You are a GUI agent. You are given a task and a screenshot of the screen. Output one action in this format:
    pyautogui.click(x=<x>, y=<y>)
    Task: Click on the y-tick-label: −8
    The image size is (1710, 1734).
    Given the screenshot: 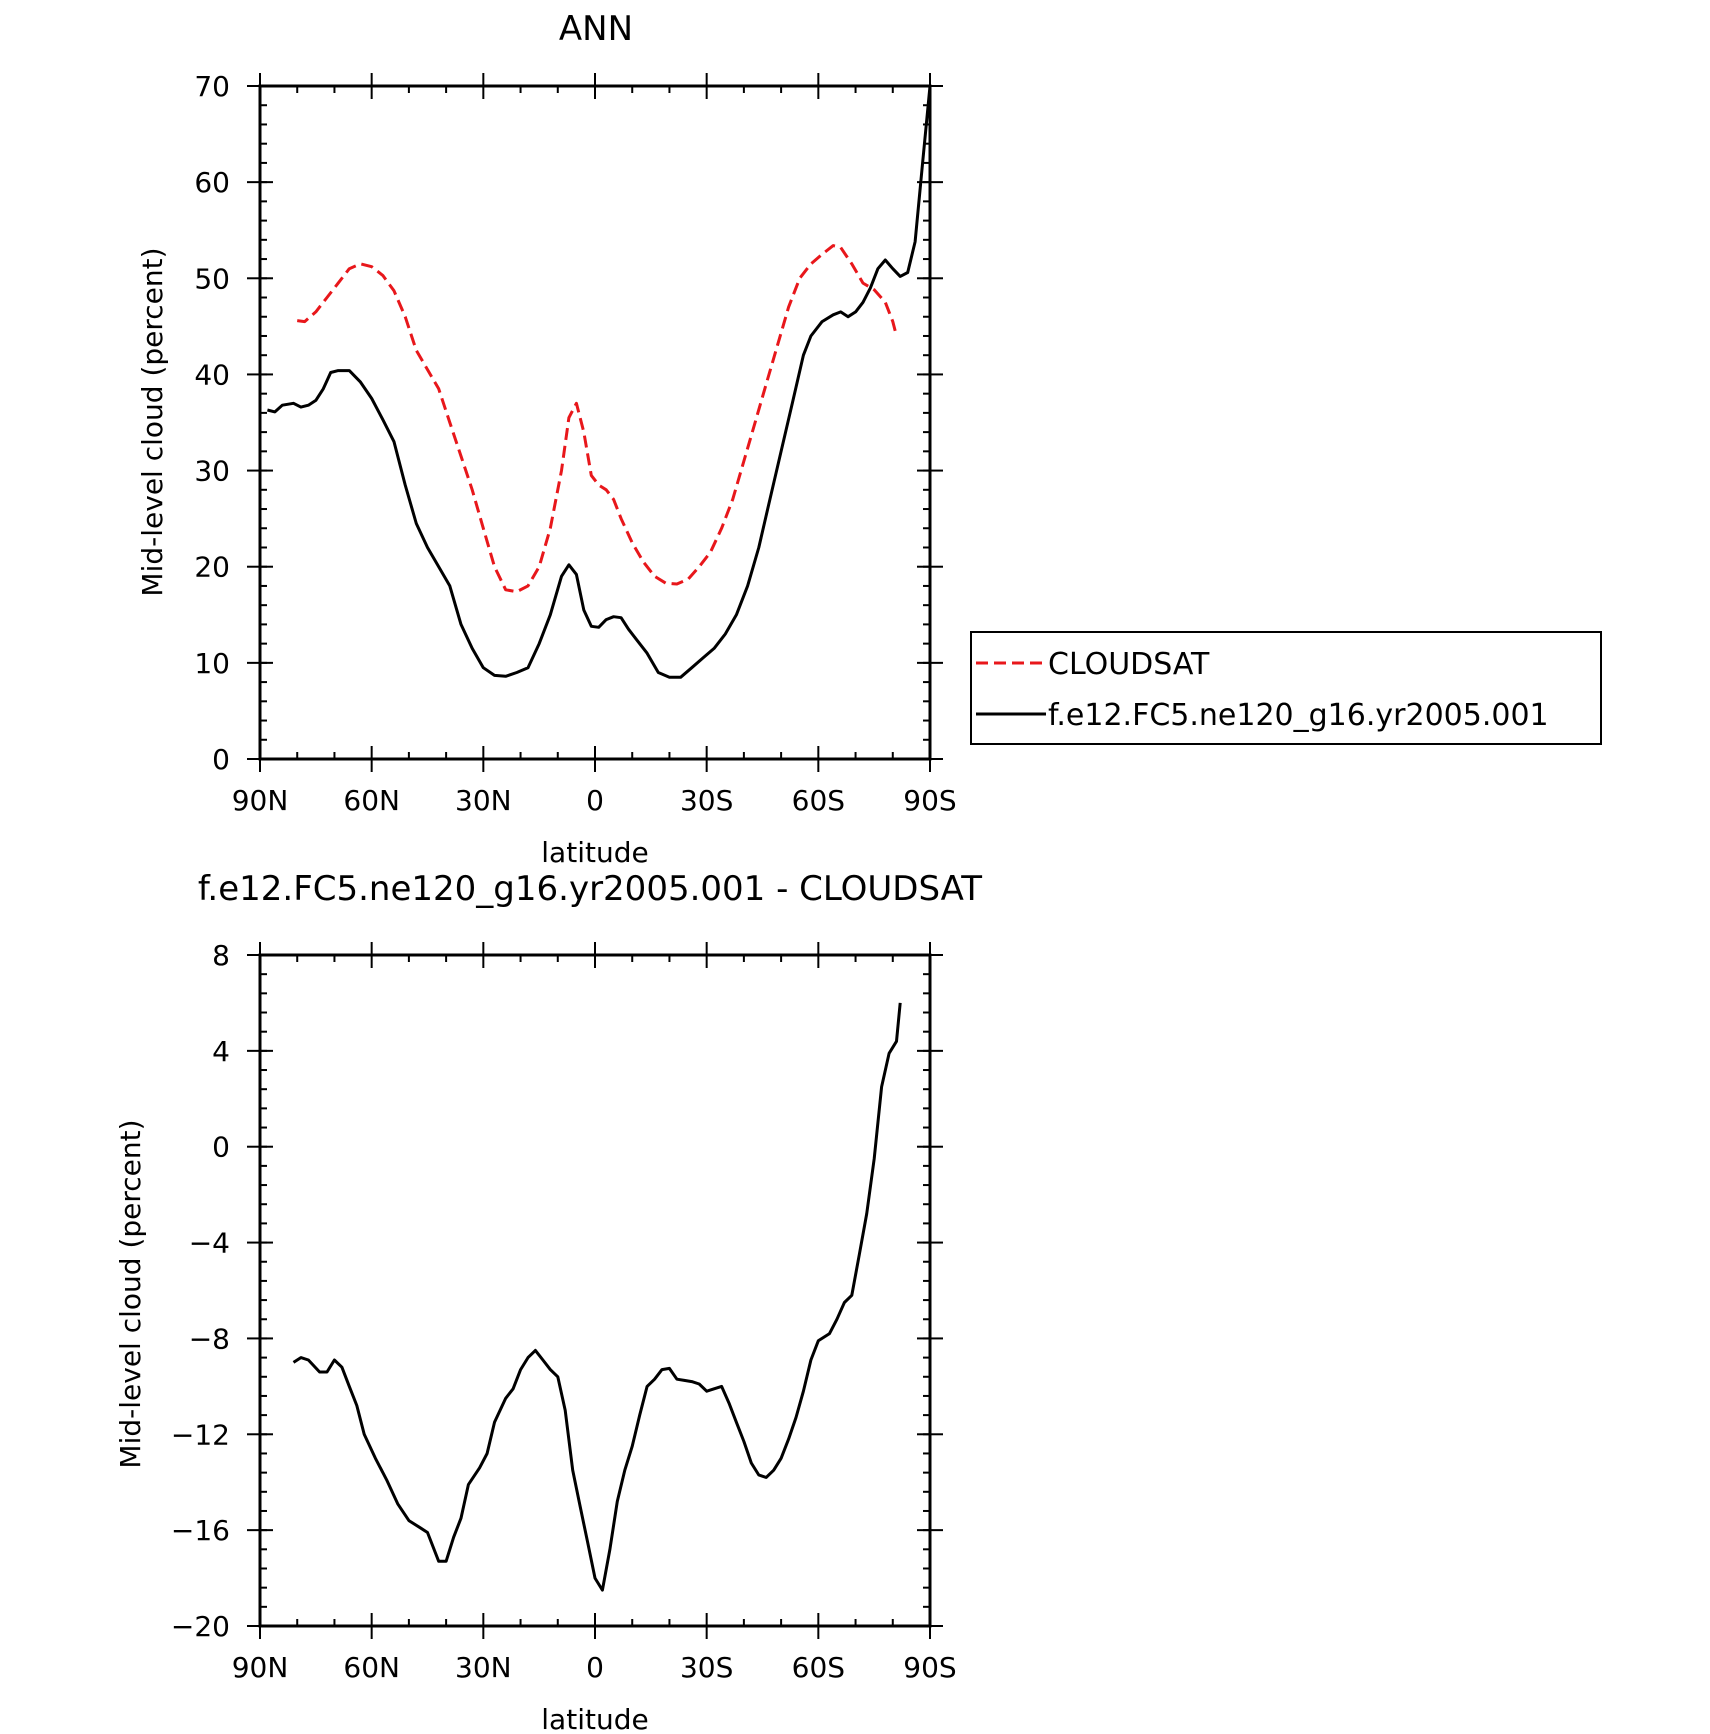 What is the action you would take?
    pyautogui.click(x=209, y=1338)
    